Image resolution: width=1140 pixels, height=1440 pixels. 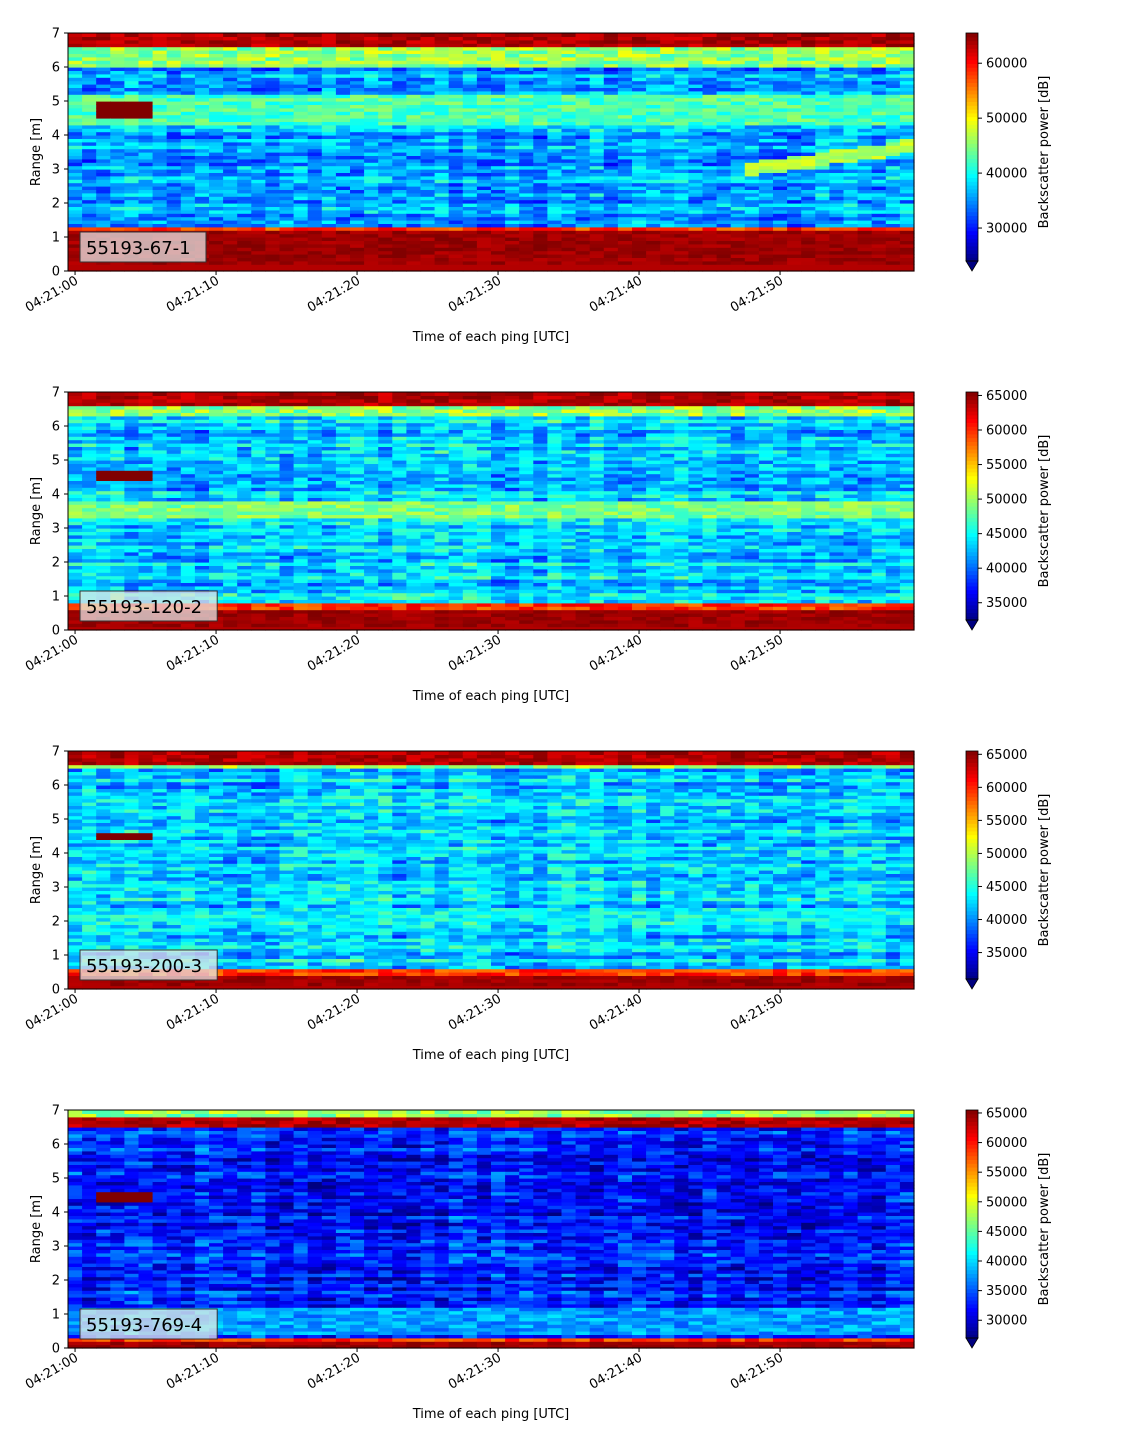 I want to click on x-tick-label: 04:21:50, so click(x=757, y=294).